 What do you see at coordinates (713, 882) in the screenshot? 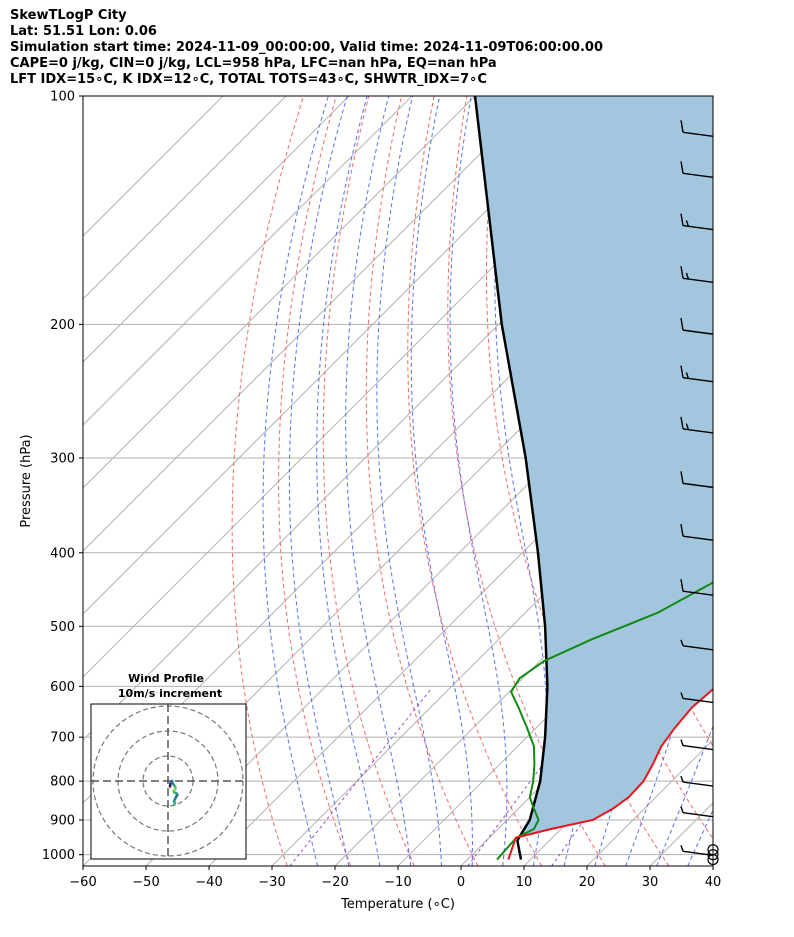
I see `x-tick-label: 40` at bounding box center [713, 882].